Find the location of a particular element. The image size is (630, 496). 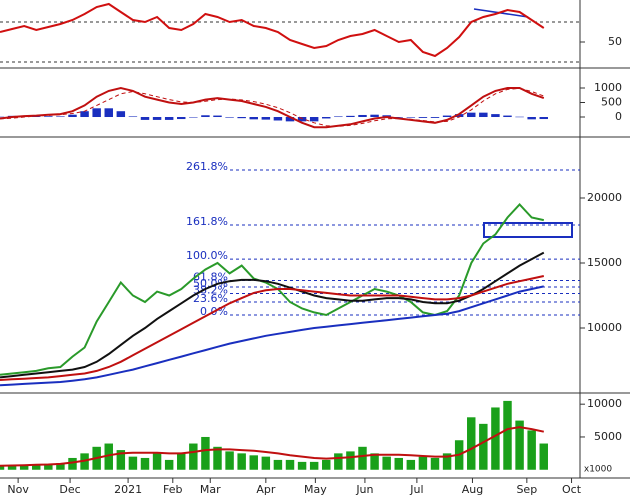

x-tick-label: Dec is located at coordinates (69, 489).